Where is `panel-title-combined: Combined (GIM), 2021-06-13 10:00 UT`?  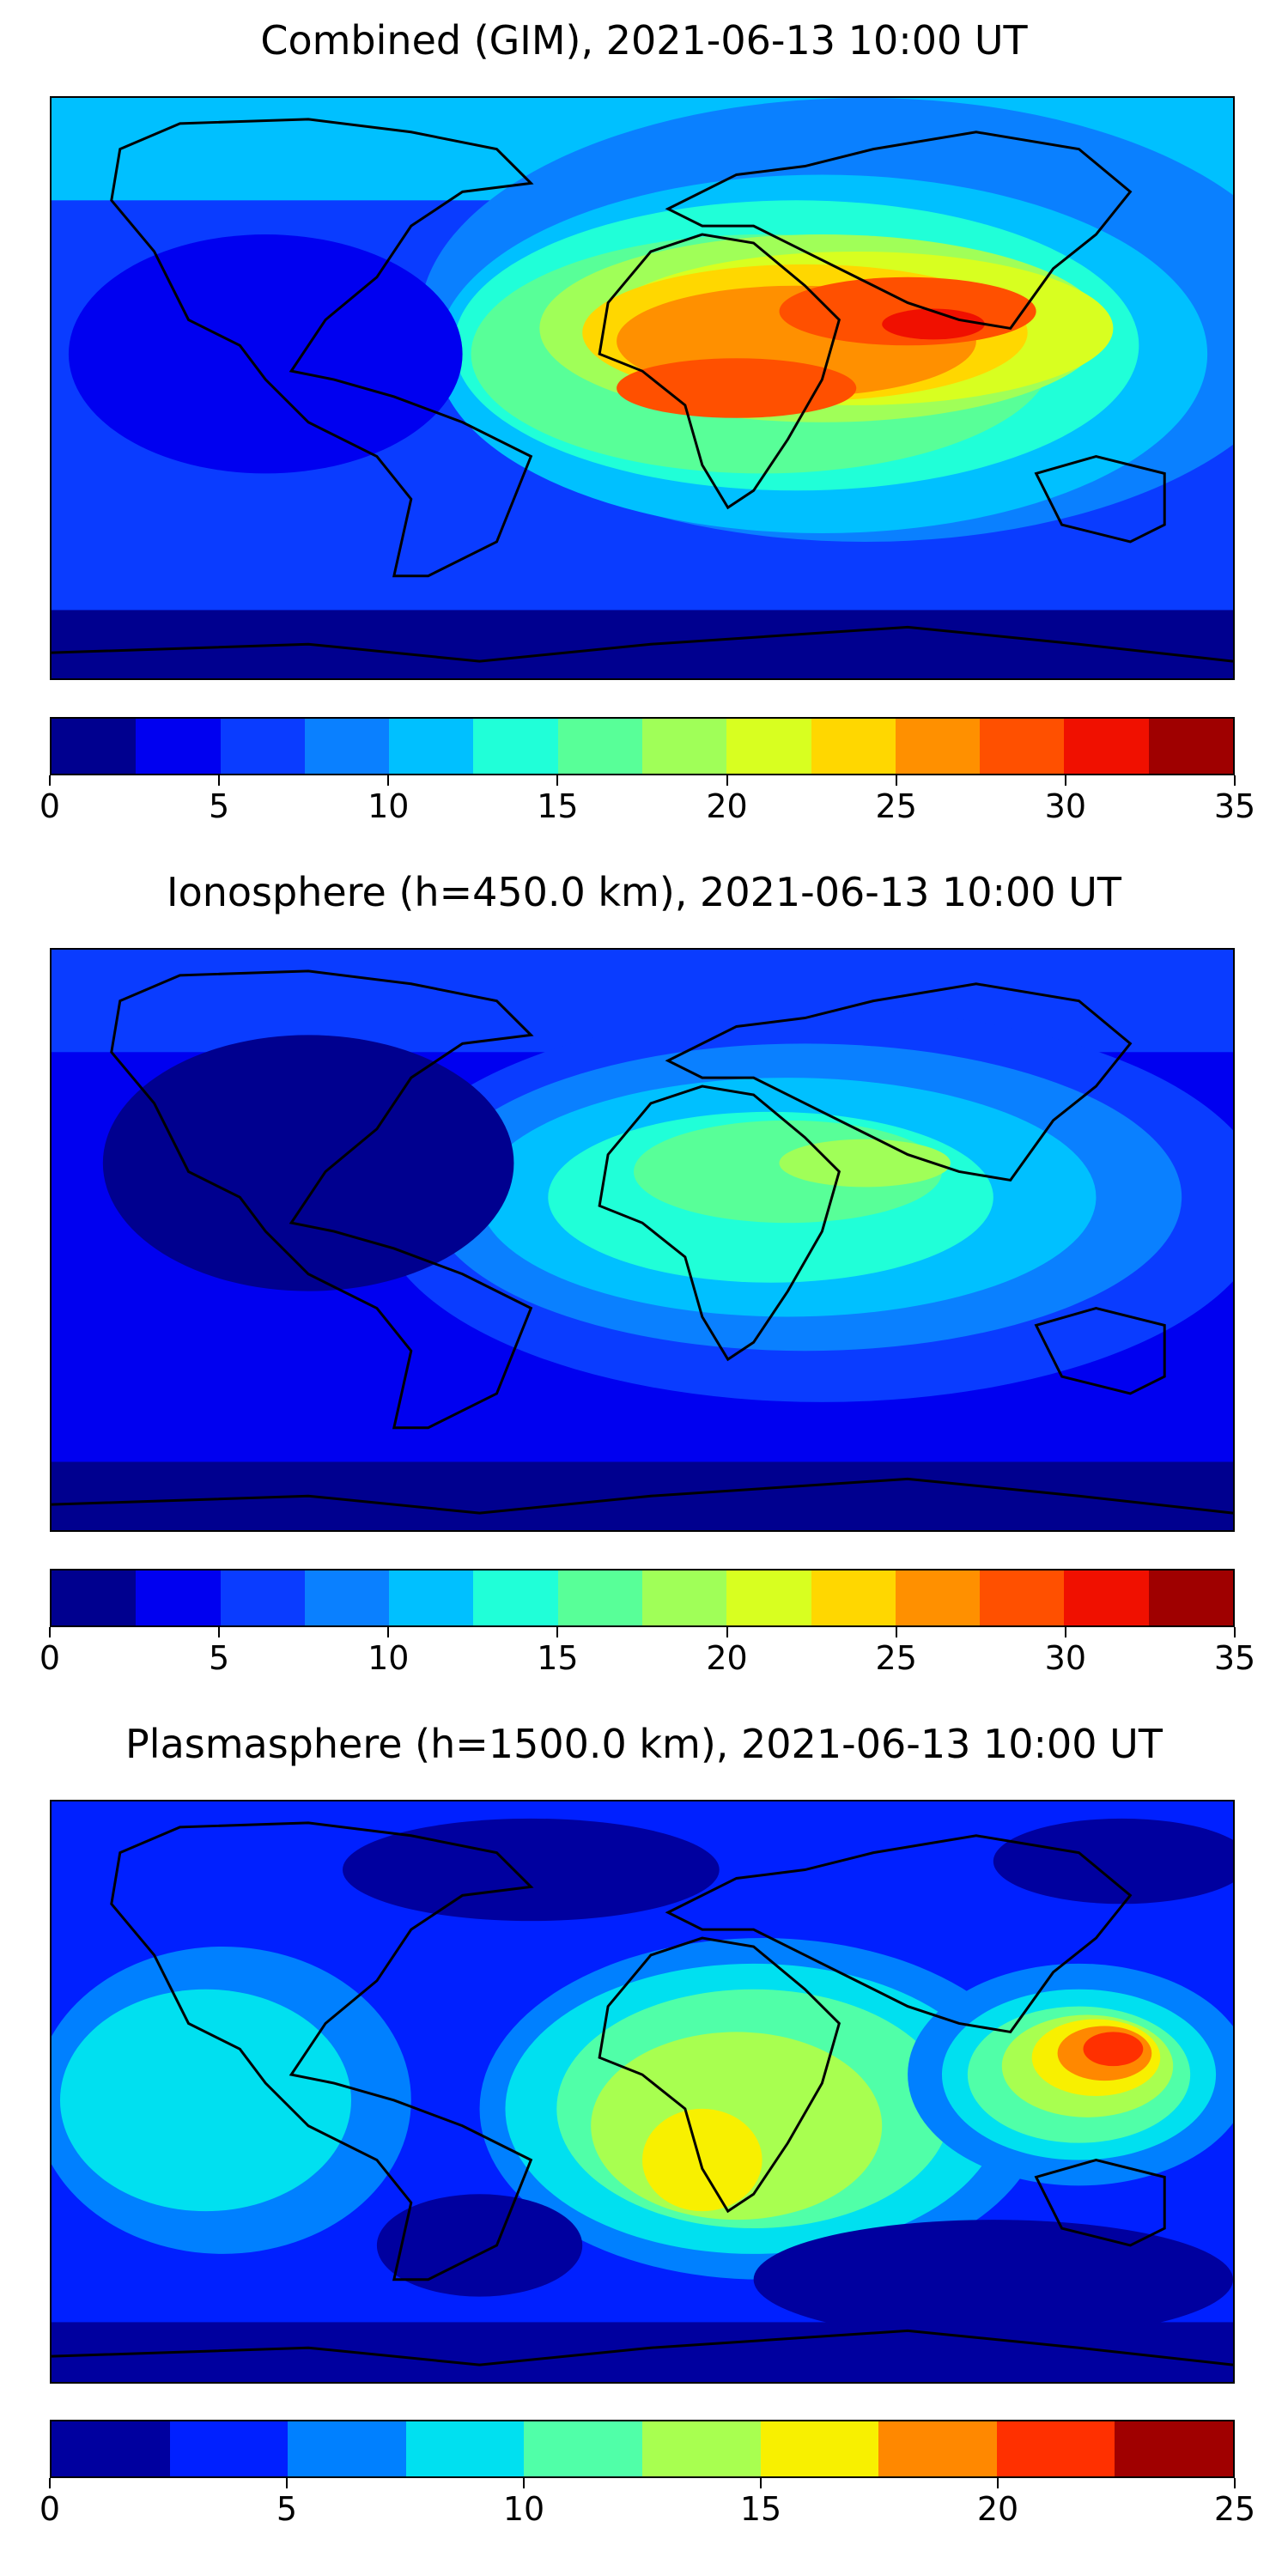
panel-title-combined: Combined (GIM), 2021-06-13 10:00 UT is located at coordinates (644, 40).